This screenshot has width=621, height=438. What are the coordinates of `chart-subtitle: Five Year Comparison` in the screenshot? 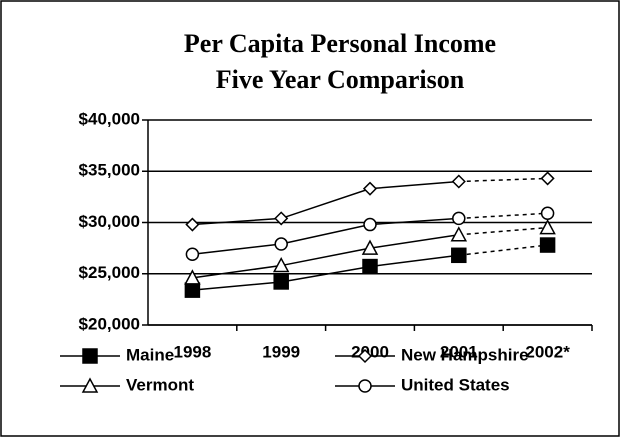 It's located at (340, 79).